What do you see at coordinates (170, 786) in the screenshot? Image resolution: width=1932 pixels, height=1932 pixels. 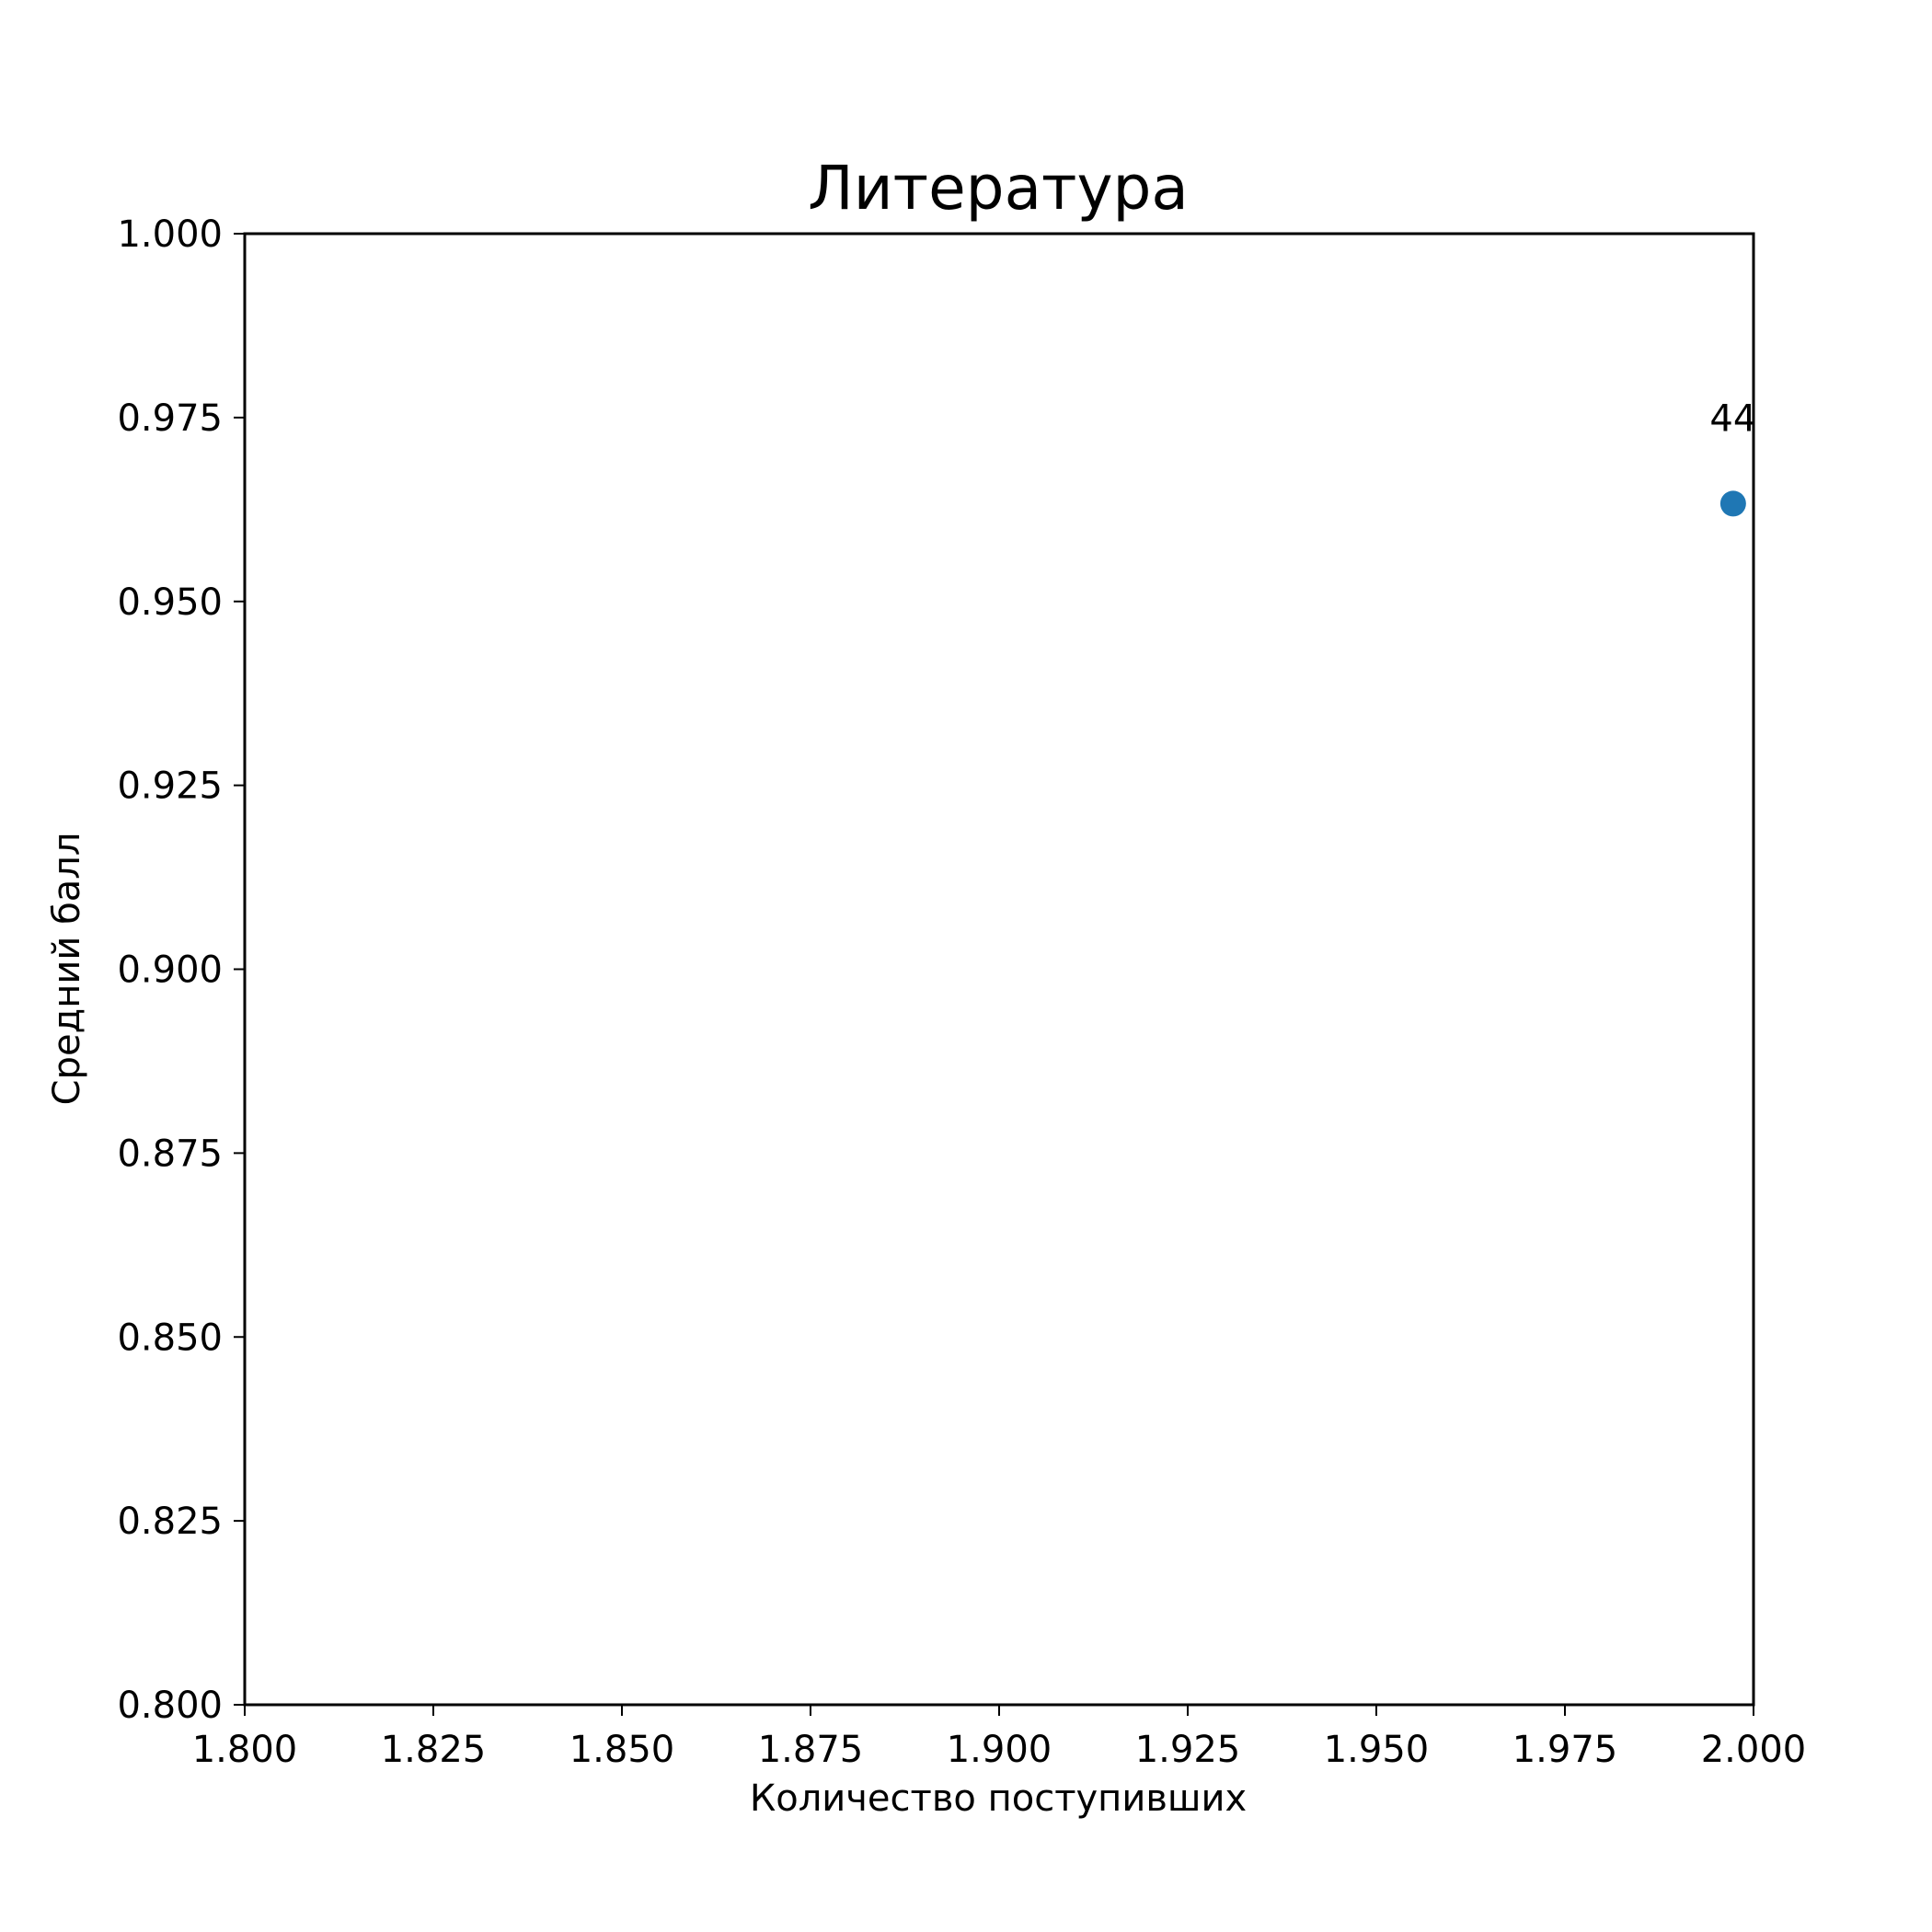 I see `y-tick-label: 0.925` at bounding box center [170, 786].